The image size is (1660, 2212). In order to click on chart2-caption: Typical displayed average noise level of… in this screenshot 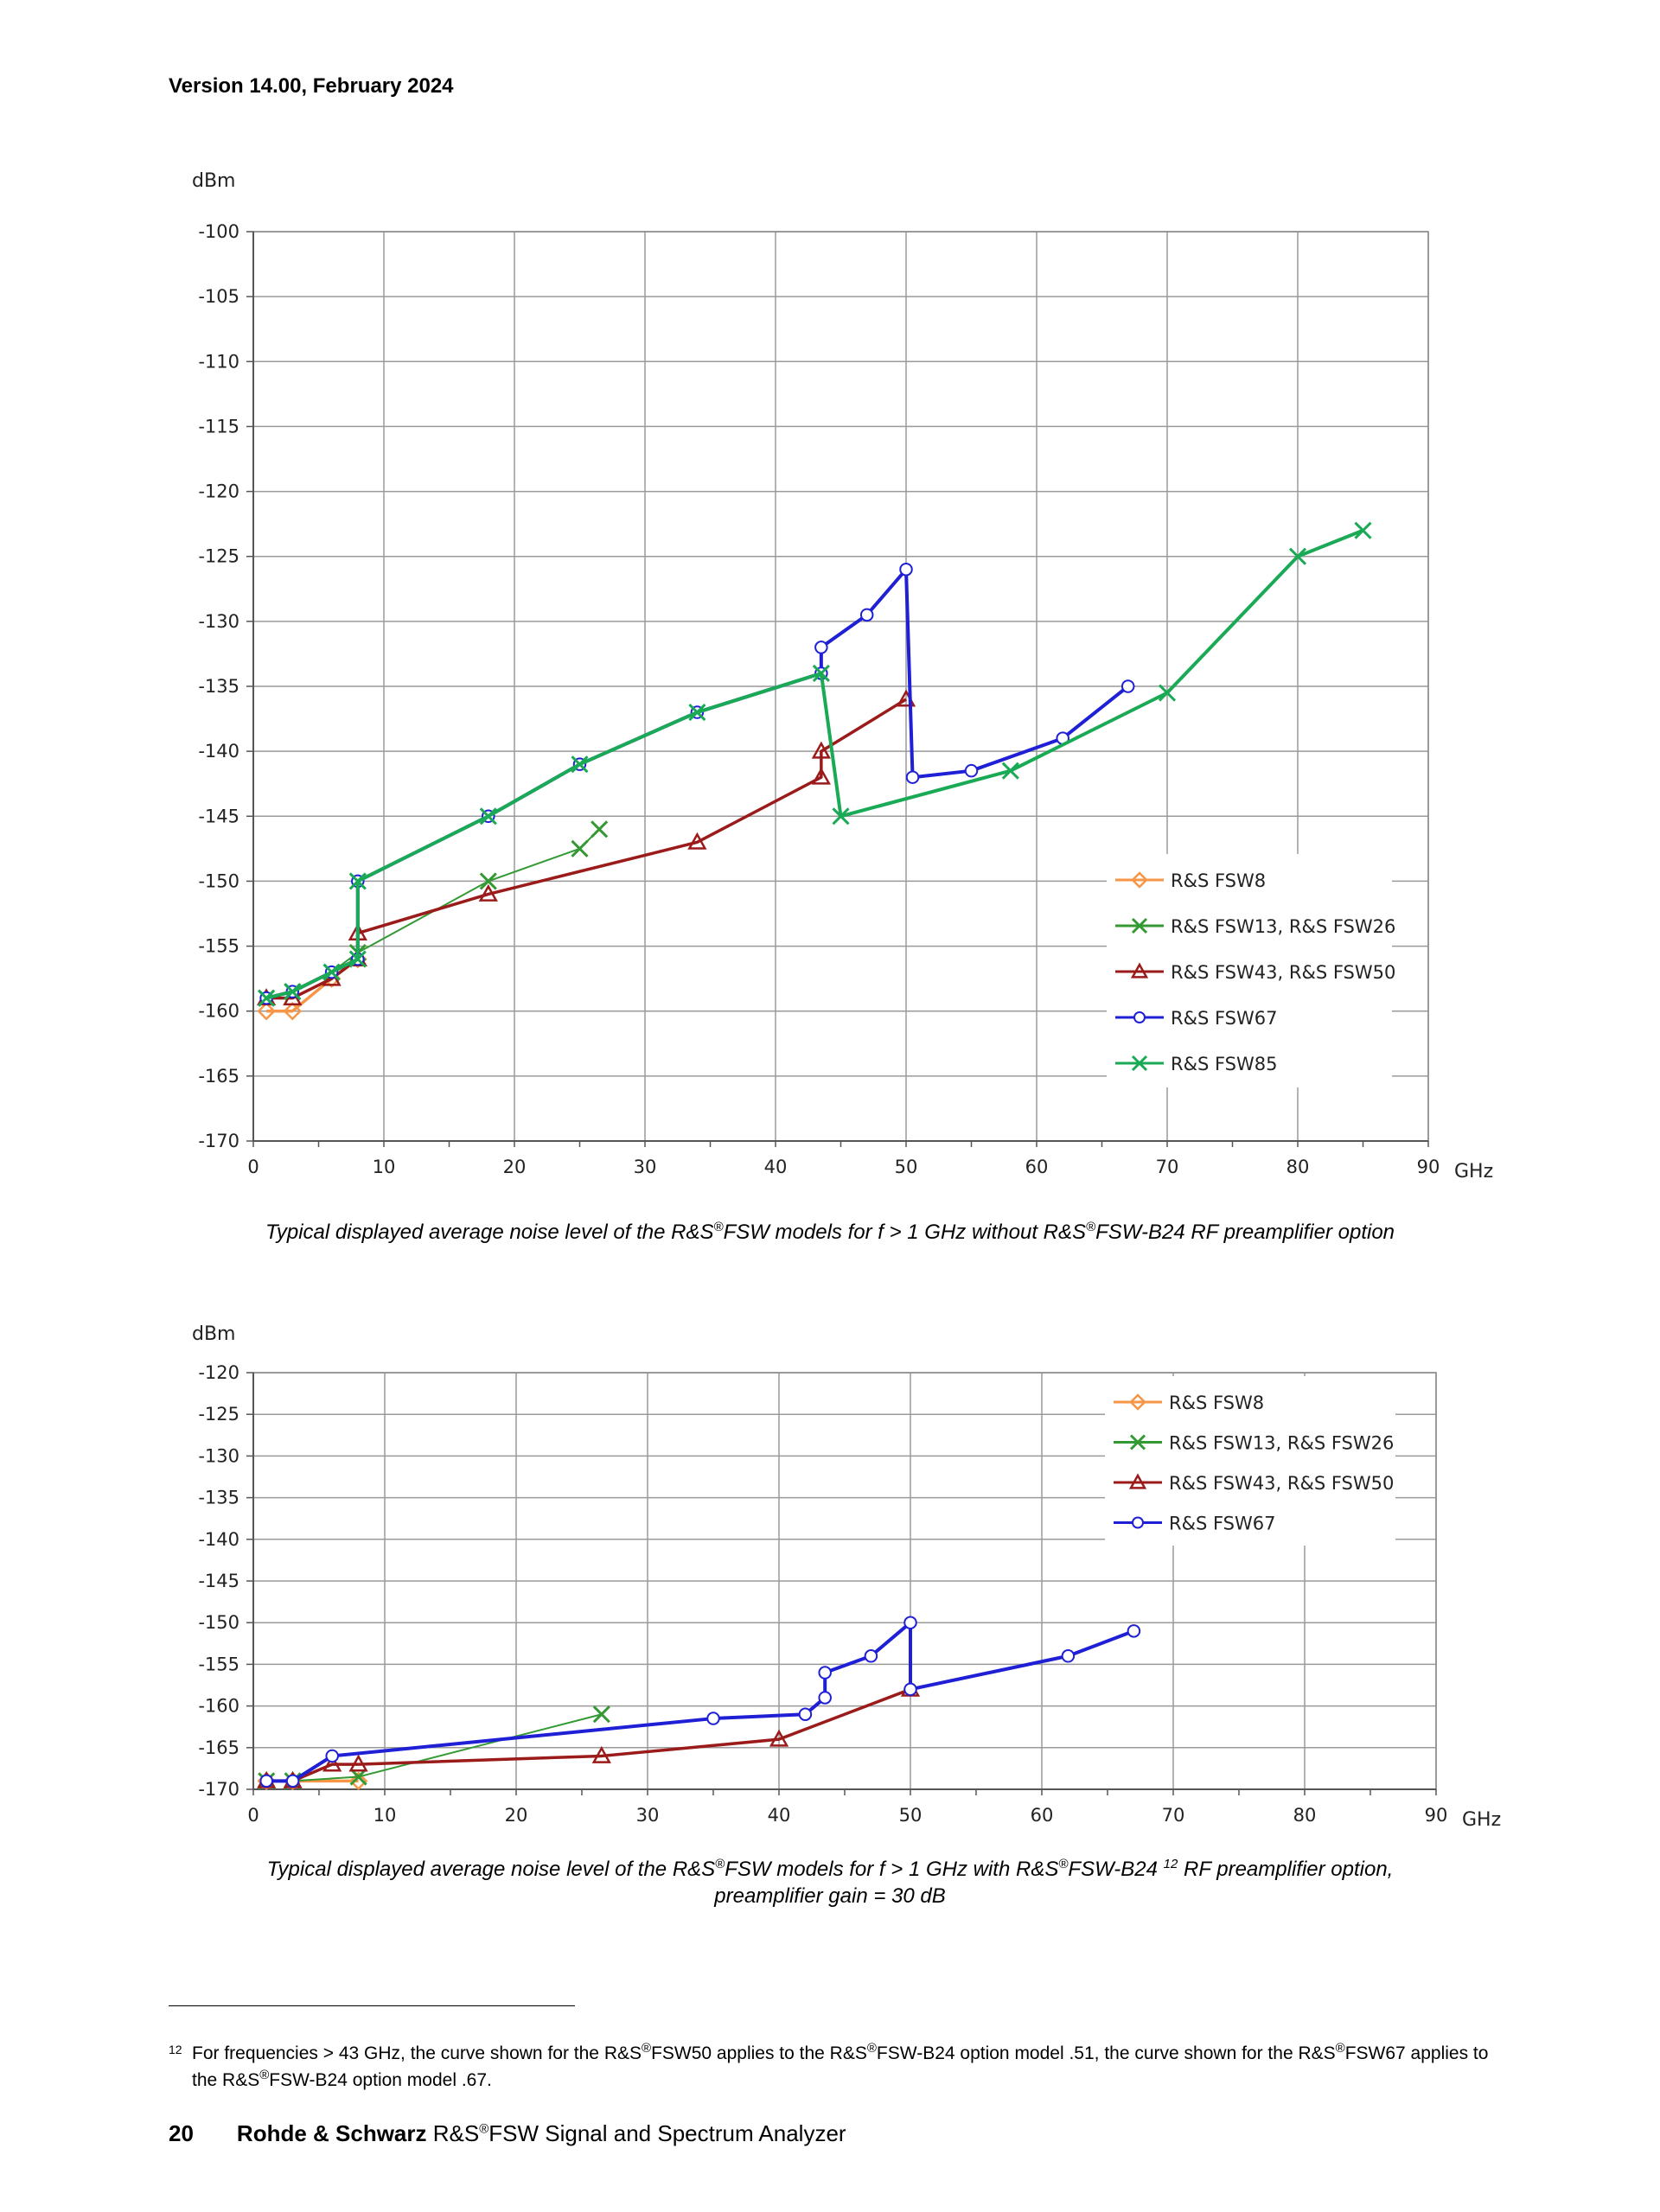, I will do `click(830, 1883)`.